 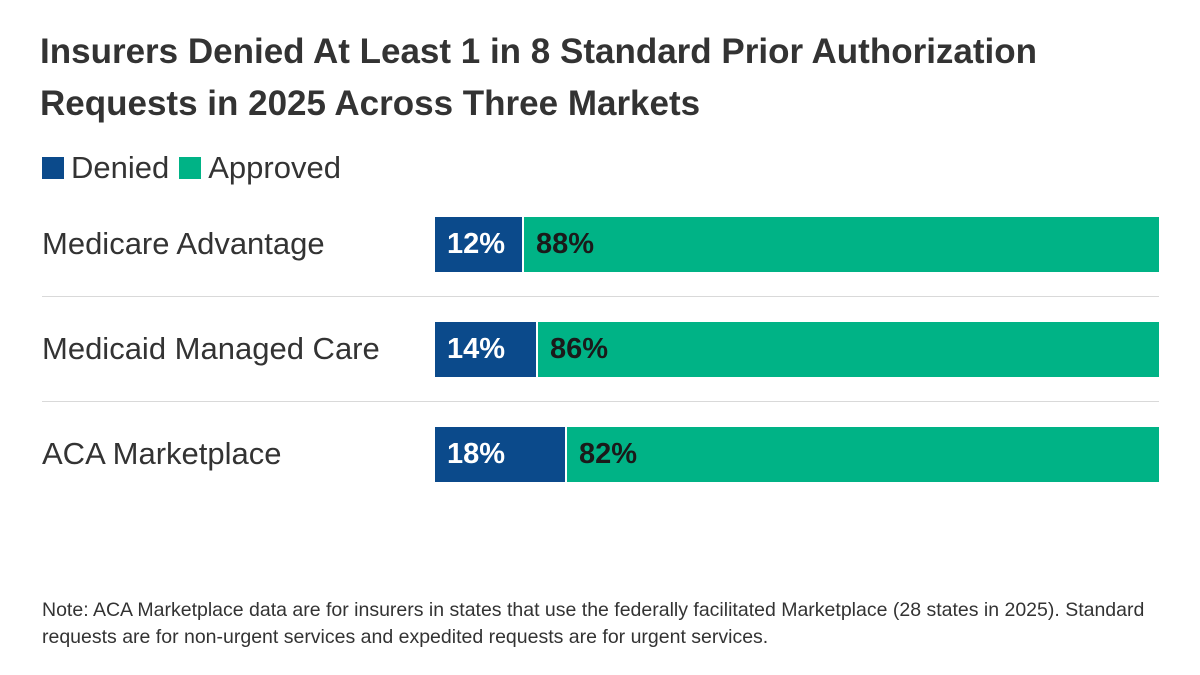 What do you see at coordinates (565, 244) in the screenshot?
I see `data-label-approved-medicare-advantage: 88%` at bounding box center [565, 244].